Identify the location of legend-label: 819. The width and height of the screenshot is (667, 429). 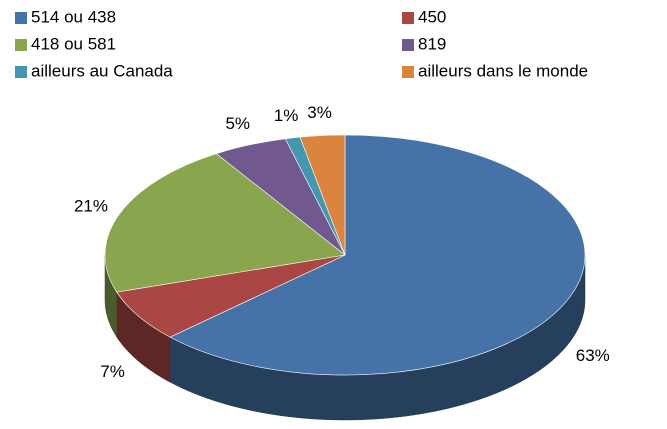
(432, 43).